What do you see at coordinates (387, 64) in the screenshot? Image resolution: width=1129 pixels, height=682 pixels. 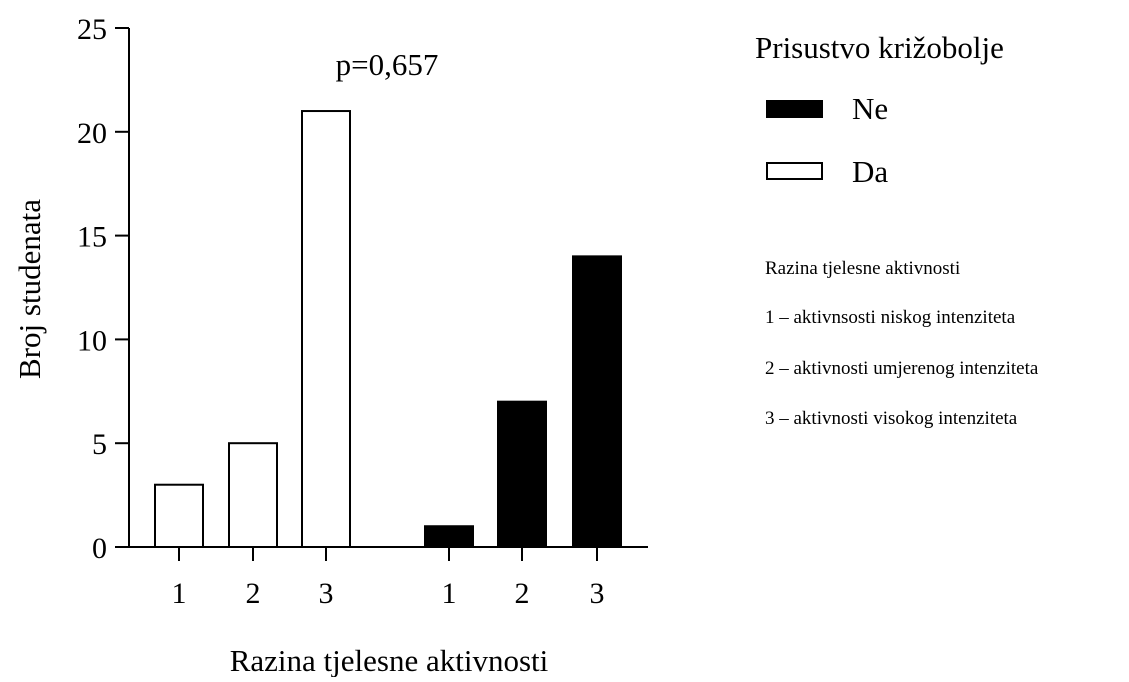 I see `annotation-p-value: p=0,657` at bounding box center [387, 64].